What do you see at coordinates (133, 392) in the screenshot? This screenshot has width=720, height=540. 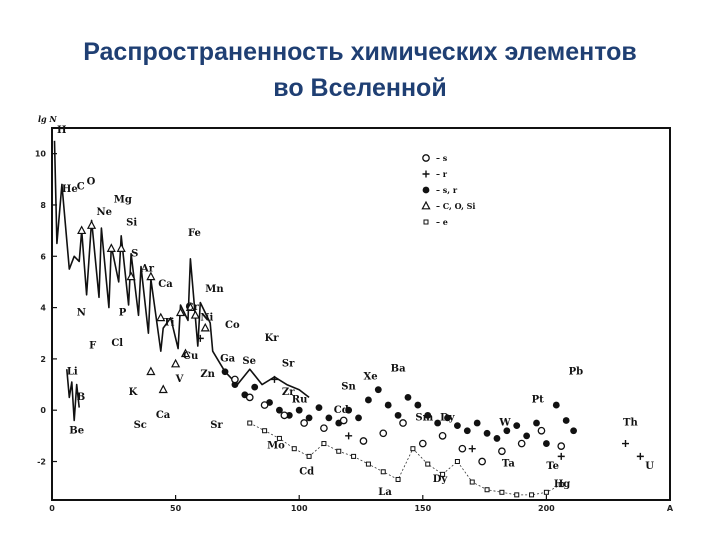 I see `element-label: K` at bounding box center [133, 392].